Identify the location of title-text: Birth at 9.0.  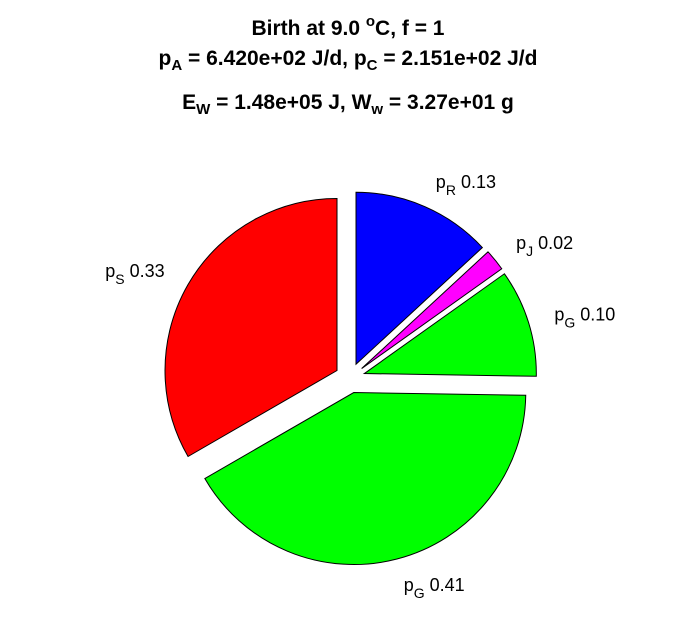
(308, 28).